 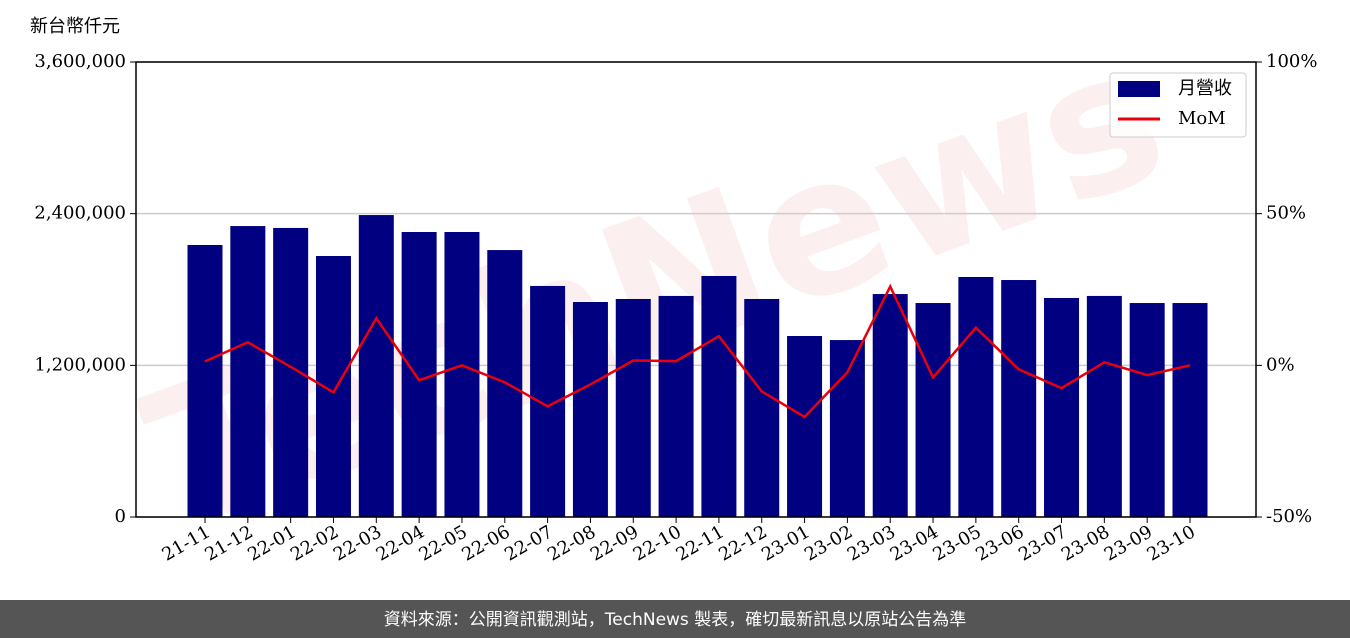 I want to click on legend-label: 月營收, so click(x=1205, y=88).